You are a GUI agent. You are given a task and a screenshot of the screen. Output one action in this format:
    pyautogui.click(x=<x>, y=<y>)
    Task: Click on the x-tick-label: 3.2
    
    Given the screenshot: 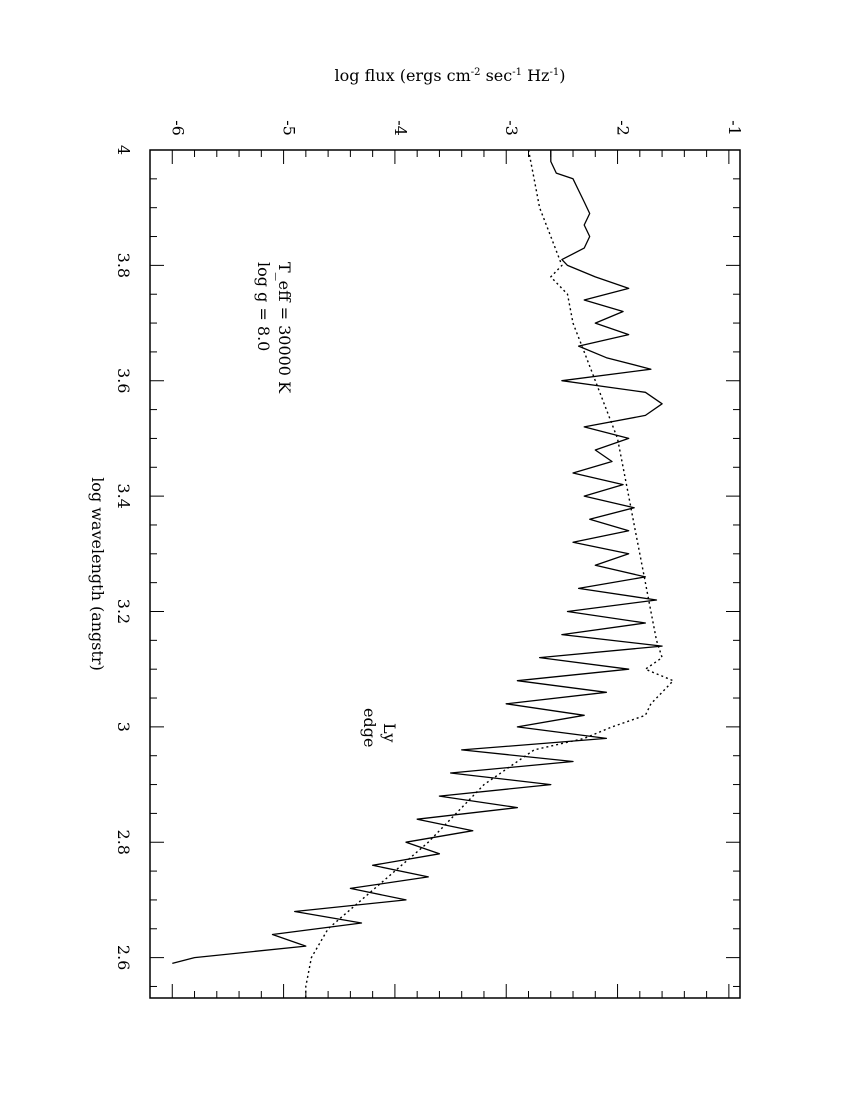 What is the action you would take?
    pyautogui.click(x=123, y=611)
    